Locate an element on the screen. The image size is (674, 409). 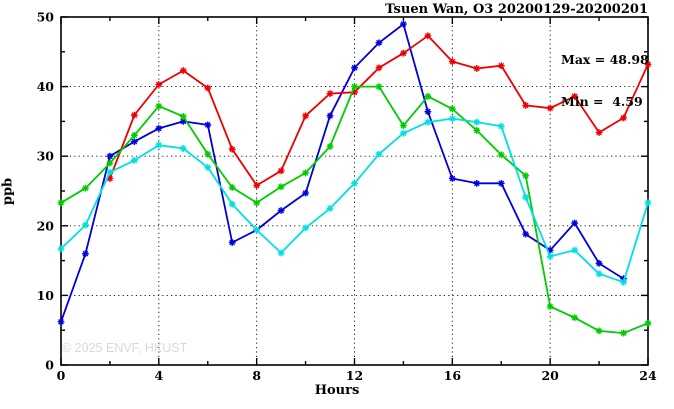
x-tick-label: 4 is located at coordinates (158, 375).